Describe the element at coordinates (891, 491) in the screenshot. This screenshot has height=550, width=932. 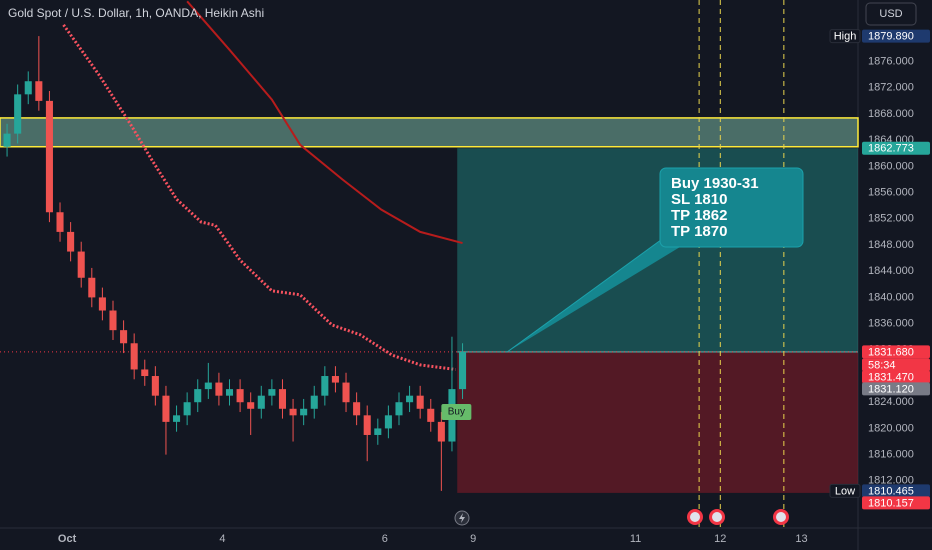
I see `price-label: 1810.465` at that location.